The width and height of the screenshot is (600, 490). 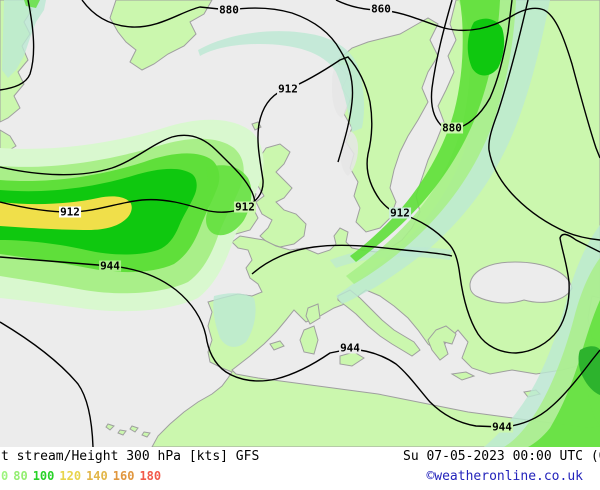 What do you see at coordinates (97, 476) in the screenshot?
I see `legend-value: 140` at bounding box center [97, 476].